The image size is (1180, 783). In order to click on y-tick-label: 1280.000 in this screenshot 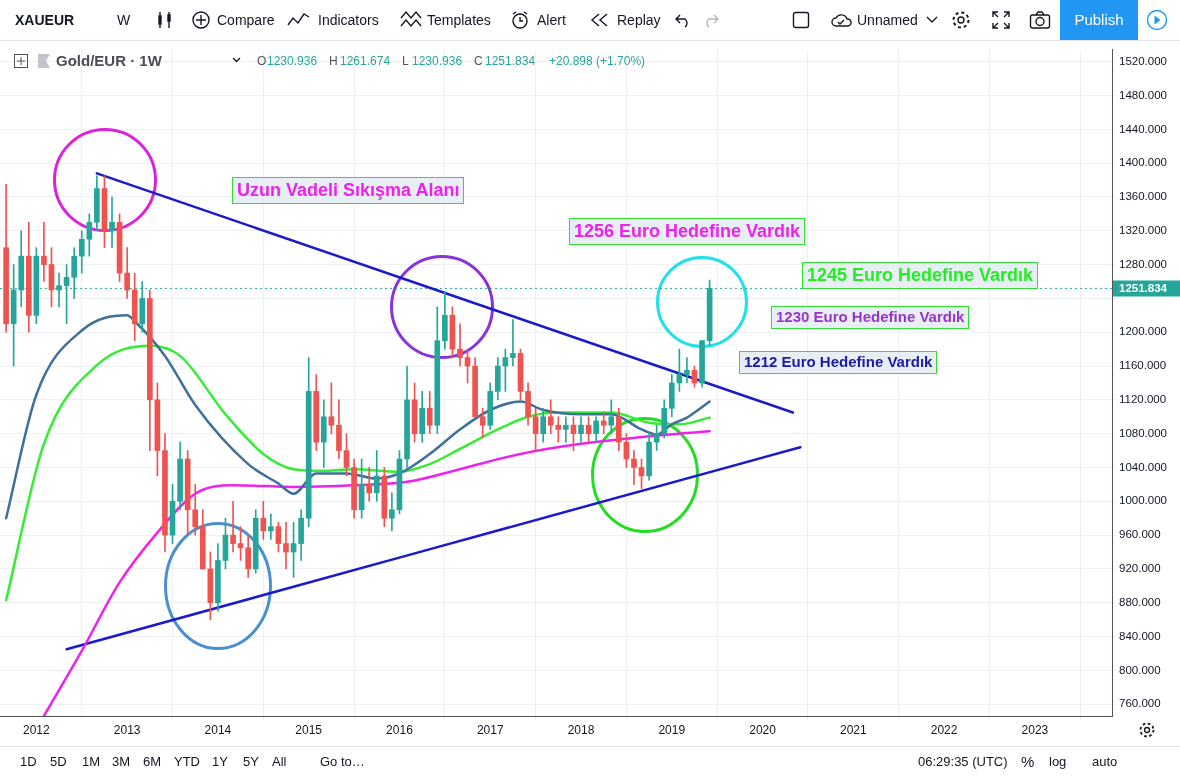, I will do `click(1143, 263)`.